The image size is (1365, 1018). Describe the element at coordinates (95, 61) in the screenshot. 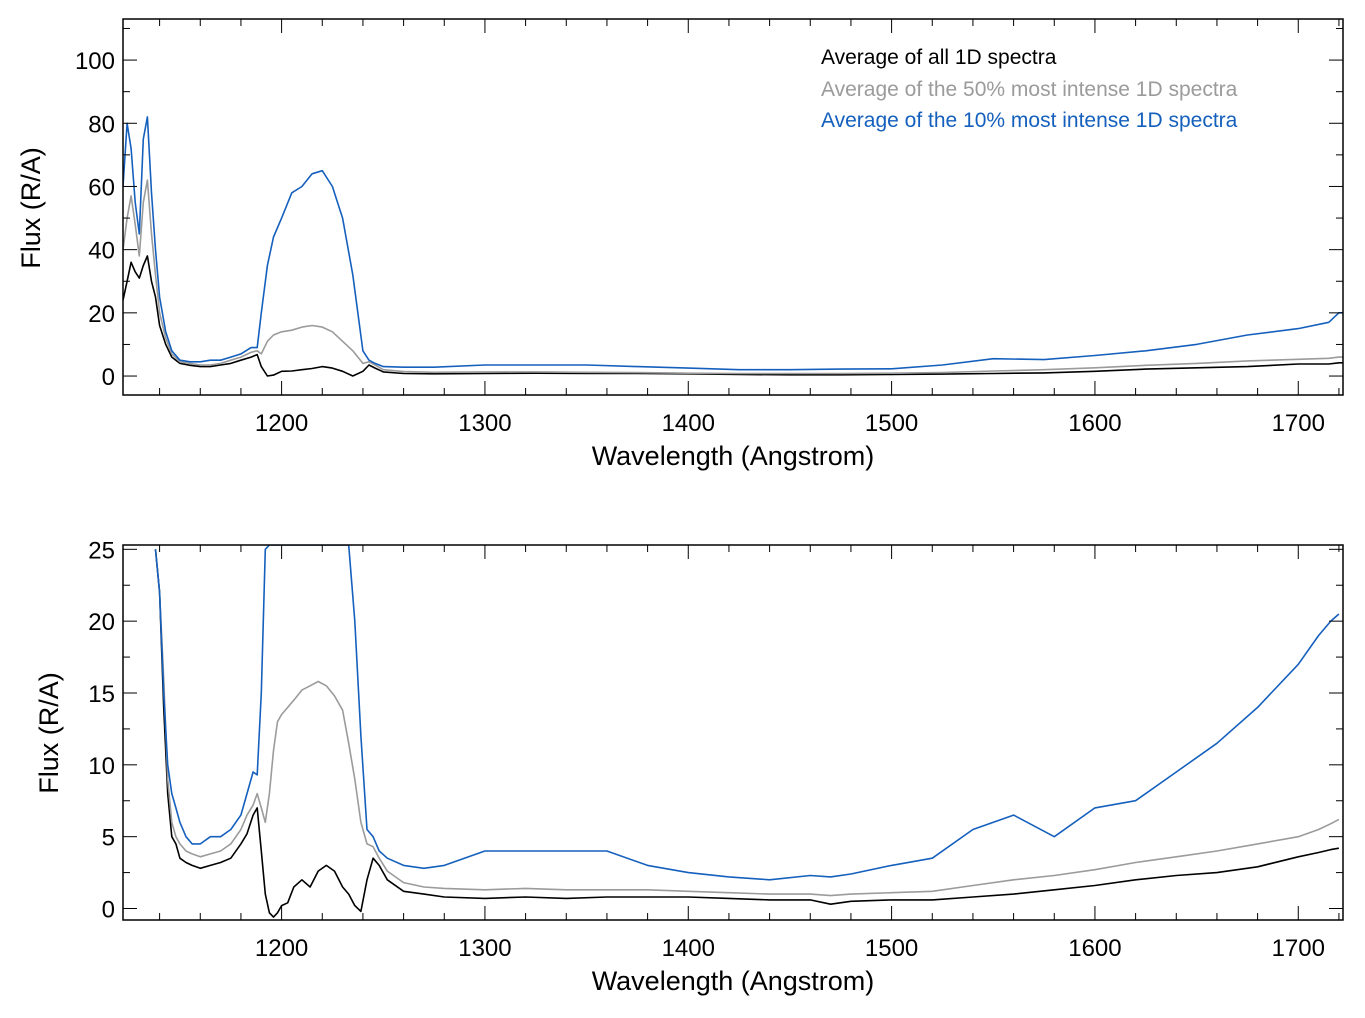

I see `y-tick-label: 100` at that location.